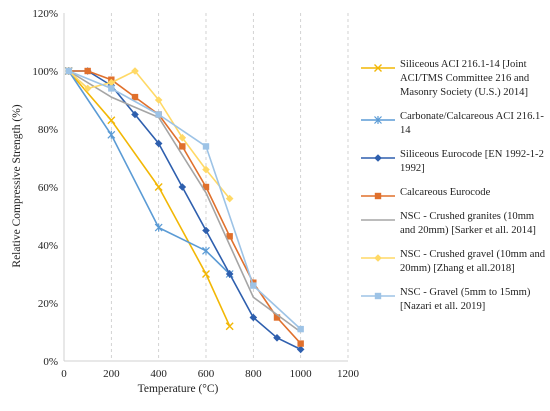 Image resolution: width=550 pixels, height=411 pixels. What do you see at coordinates (64, 374) in the screenshot?
I see `x-tick-label: 0` at bounding box center [64, 374].